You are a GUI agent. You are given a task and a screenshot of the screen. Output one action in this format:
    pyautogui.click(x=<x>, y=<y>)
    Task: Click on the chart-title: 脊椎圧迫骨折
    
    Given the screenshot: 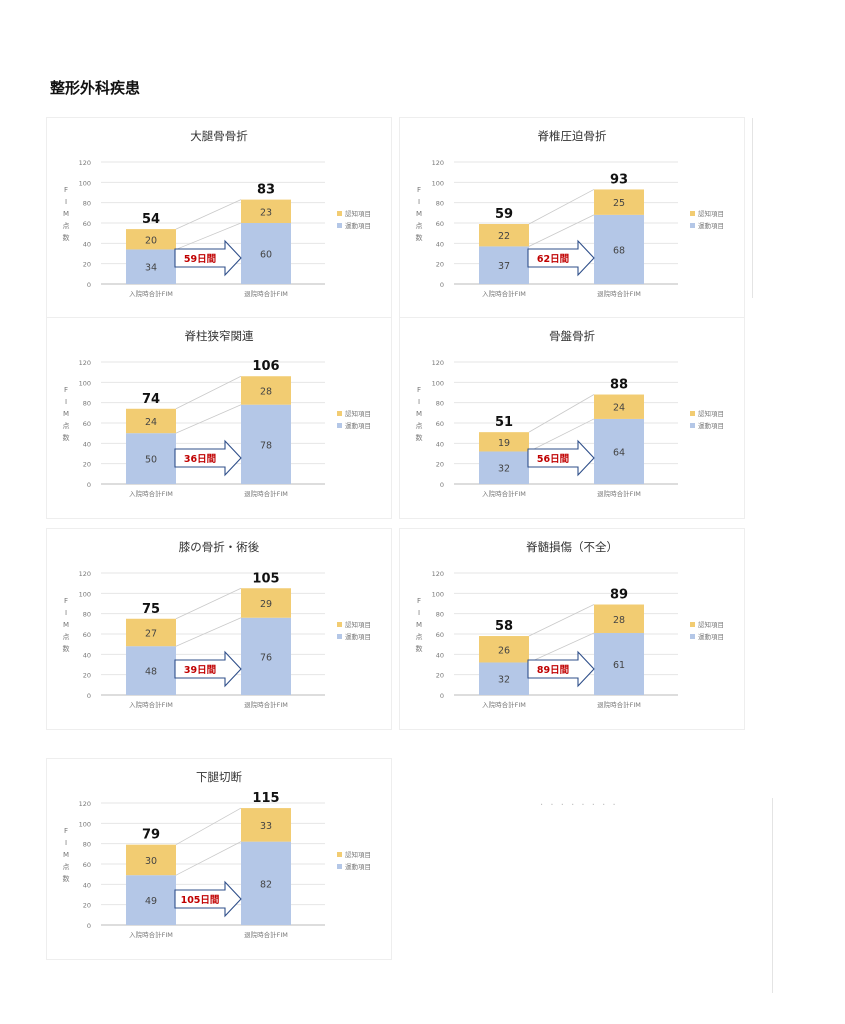 What is the action you would take?
    pyautogui.click(x=572, y=136)
    